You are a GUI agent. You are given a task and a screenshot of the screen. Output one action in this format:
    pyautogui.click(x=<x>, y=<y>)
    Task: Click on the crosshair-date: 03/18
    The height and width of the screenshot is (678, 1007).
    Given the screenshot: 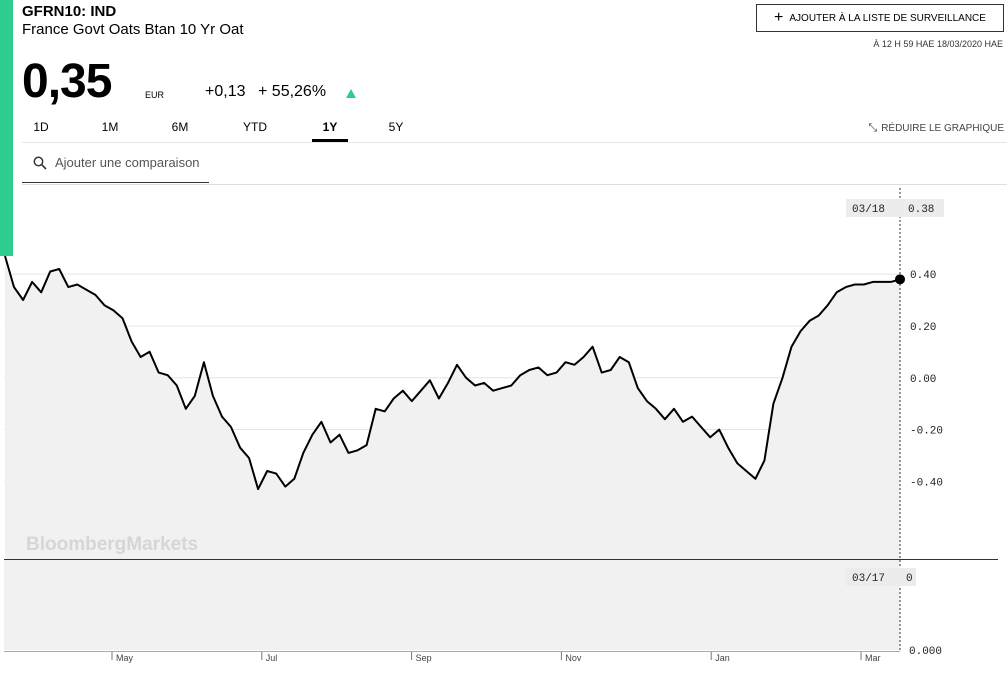 What is the action you would take?
    pyautogui.click(x=868, y=210)
    